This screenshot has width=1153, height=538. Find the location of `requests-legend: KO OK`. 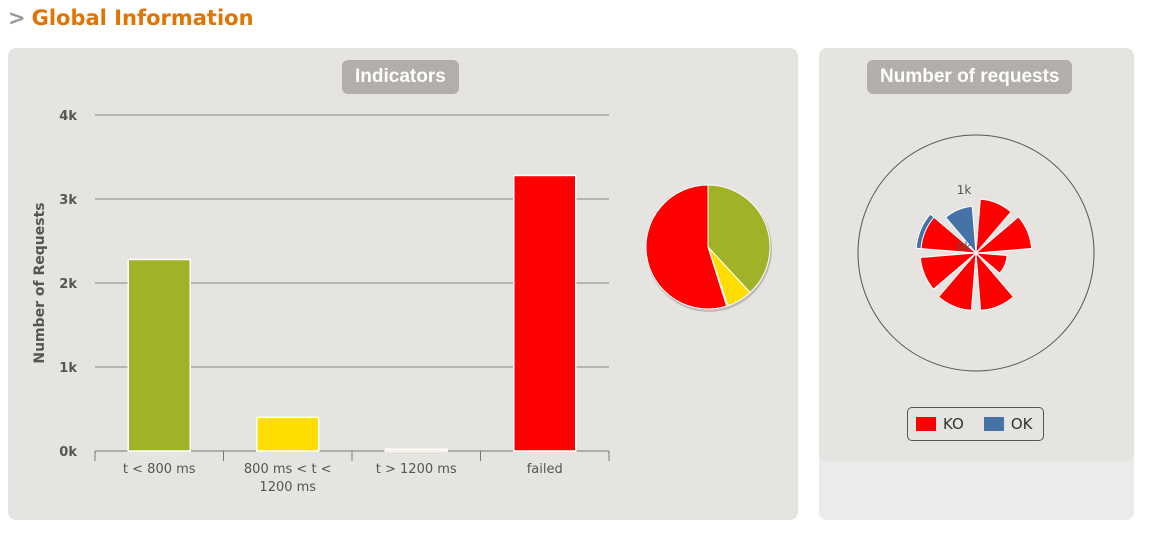

requests-legend: KO OK is located at coordinates (975, 424).